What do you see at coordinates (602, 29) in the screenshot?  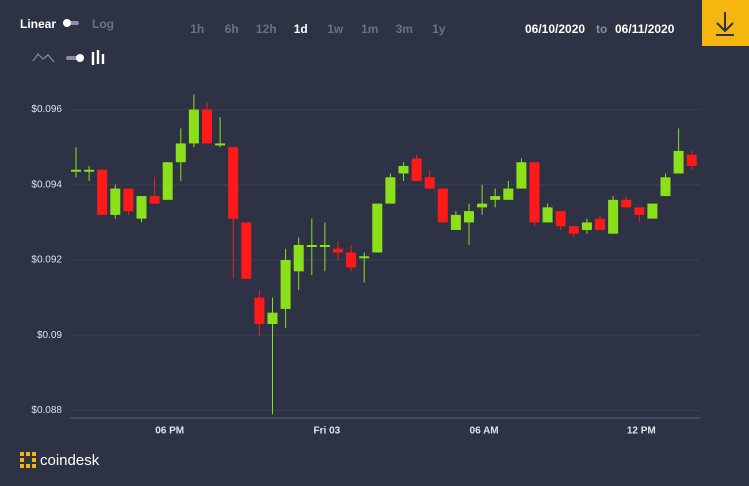 I see `date-separator: to` at bounding box center [602, 29].